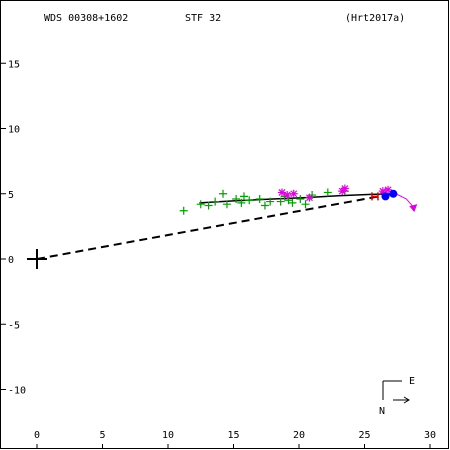  What do you see at coordinates (364, 435) in the screenshot?
I see `x-tick-label: 25` at bounding box center [364, 435].